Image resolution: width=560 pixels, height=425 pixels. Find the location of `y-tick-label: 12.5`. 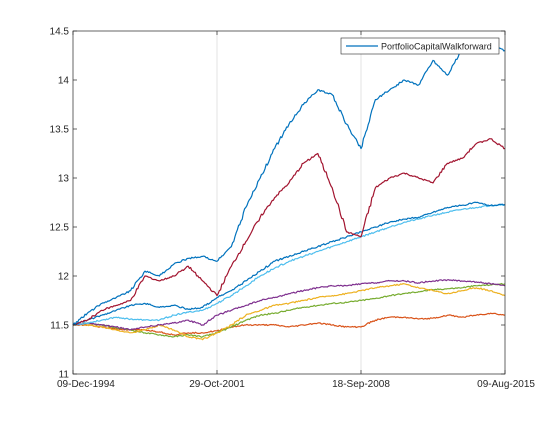

y-tick-label: 12.5 is located at coordinates (60, 228).